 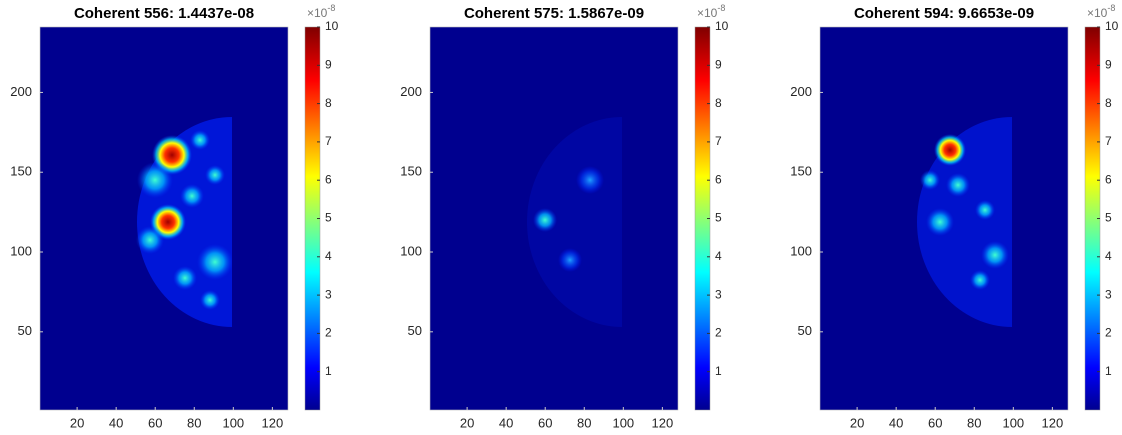 I want to click on chart-title: Coherent 575: 1.5867e-09, so click(x=554, y=13).